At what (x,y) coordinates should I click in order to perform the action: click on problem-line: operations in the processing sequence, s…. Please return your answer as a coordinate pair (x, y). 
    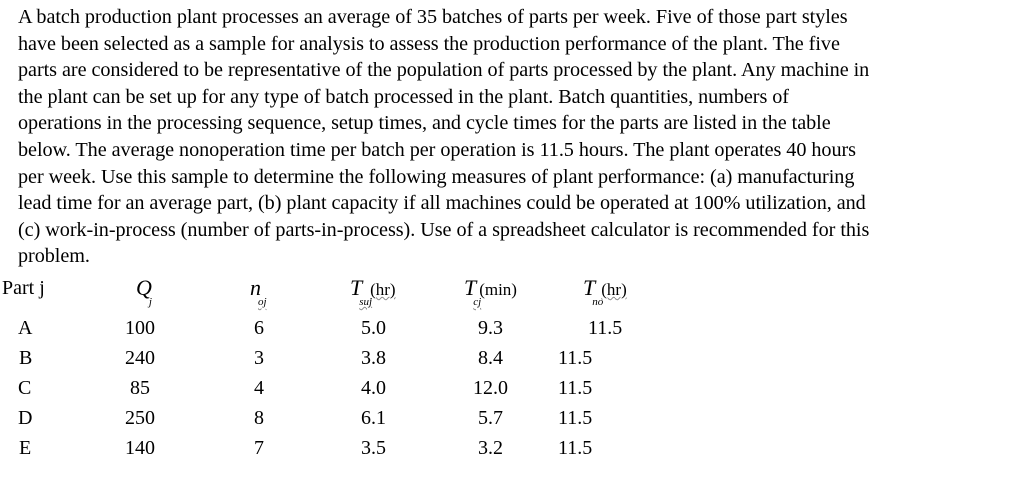
    Looking at the image, I should click on (424, 123).